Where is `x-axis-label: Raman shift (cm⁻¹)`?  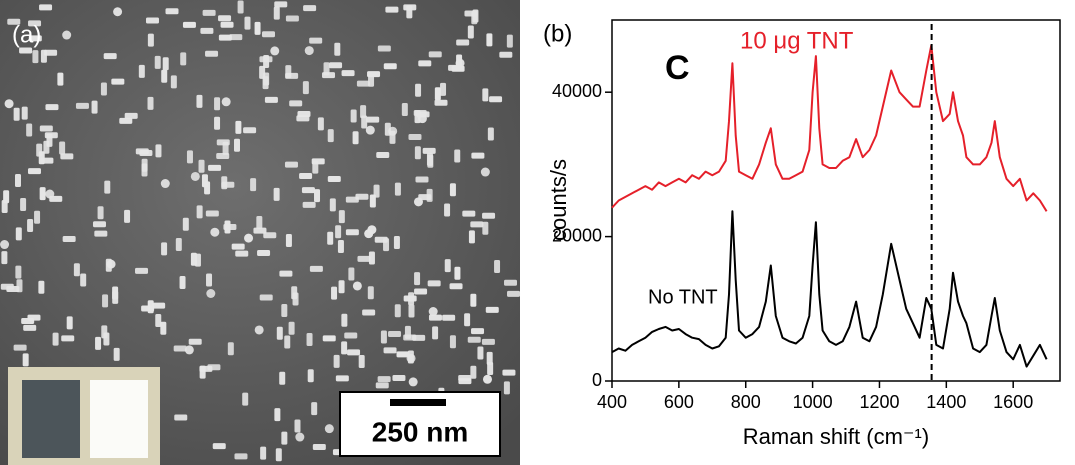
x-axis-label: Raman shift (cm⁻¹) is located at coordinates (836, 436).